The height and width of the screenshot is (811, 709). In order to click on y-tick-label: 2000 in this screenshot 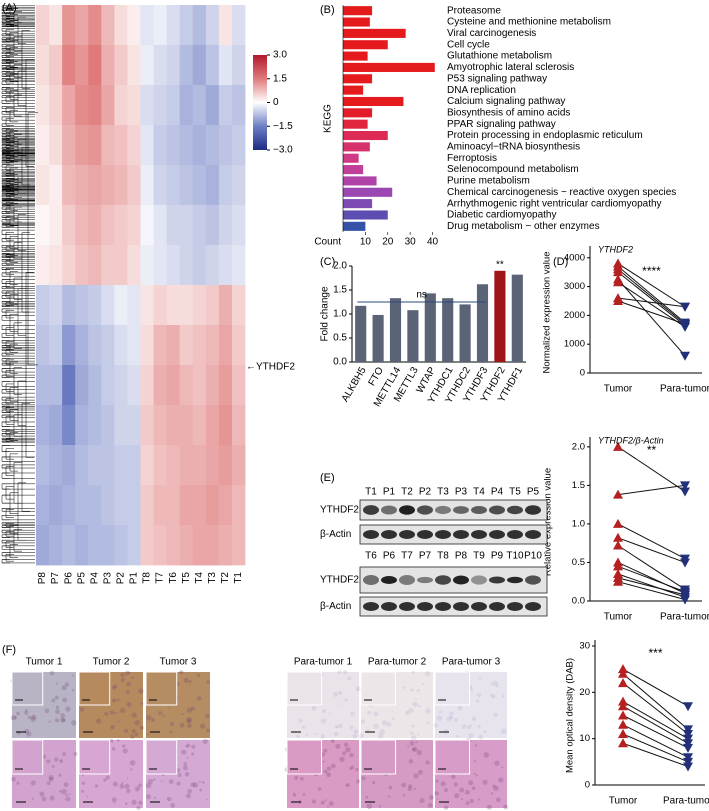, I will do `click(574, 315)`.